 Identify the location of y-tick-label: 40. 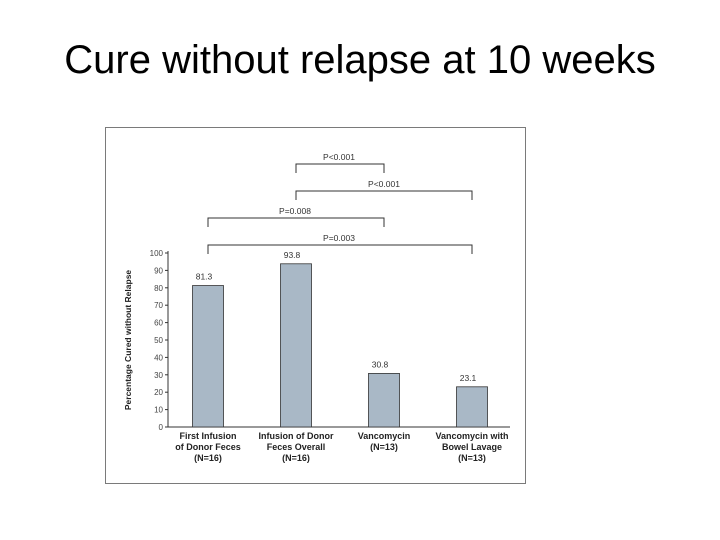
(158, 357).